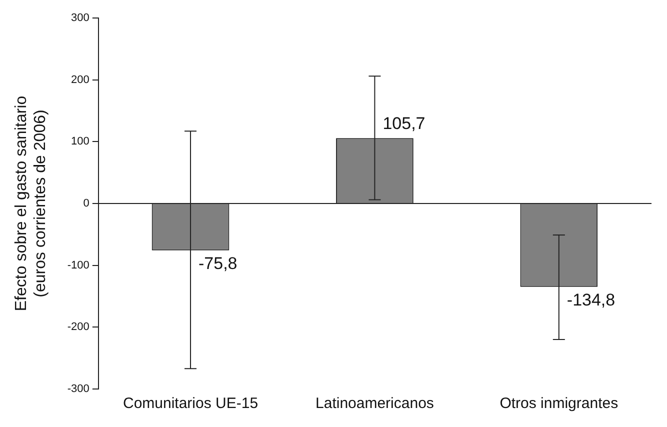 The width and height of the screenshot is (667, 427). Describe the element at coordinates (404, 123) in the screenshot. I see `data-label: 105,7` at that location.